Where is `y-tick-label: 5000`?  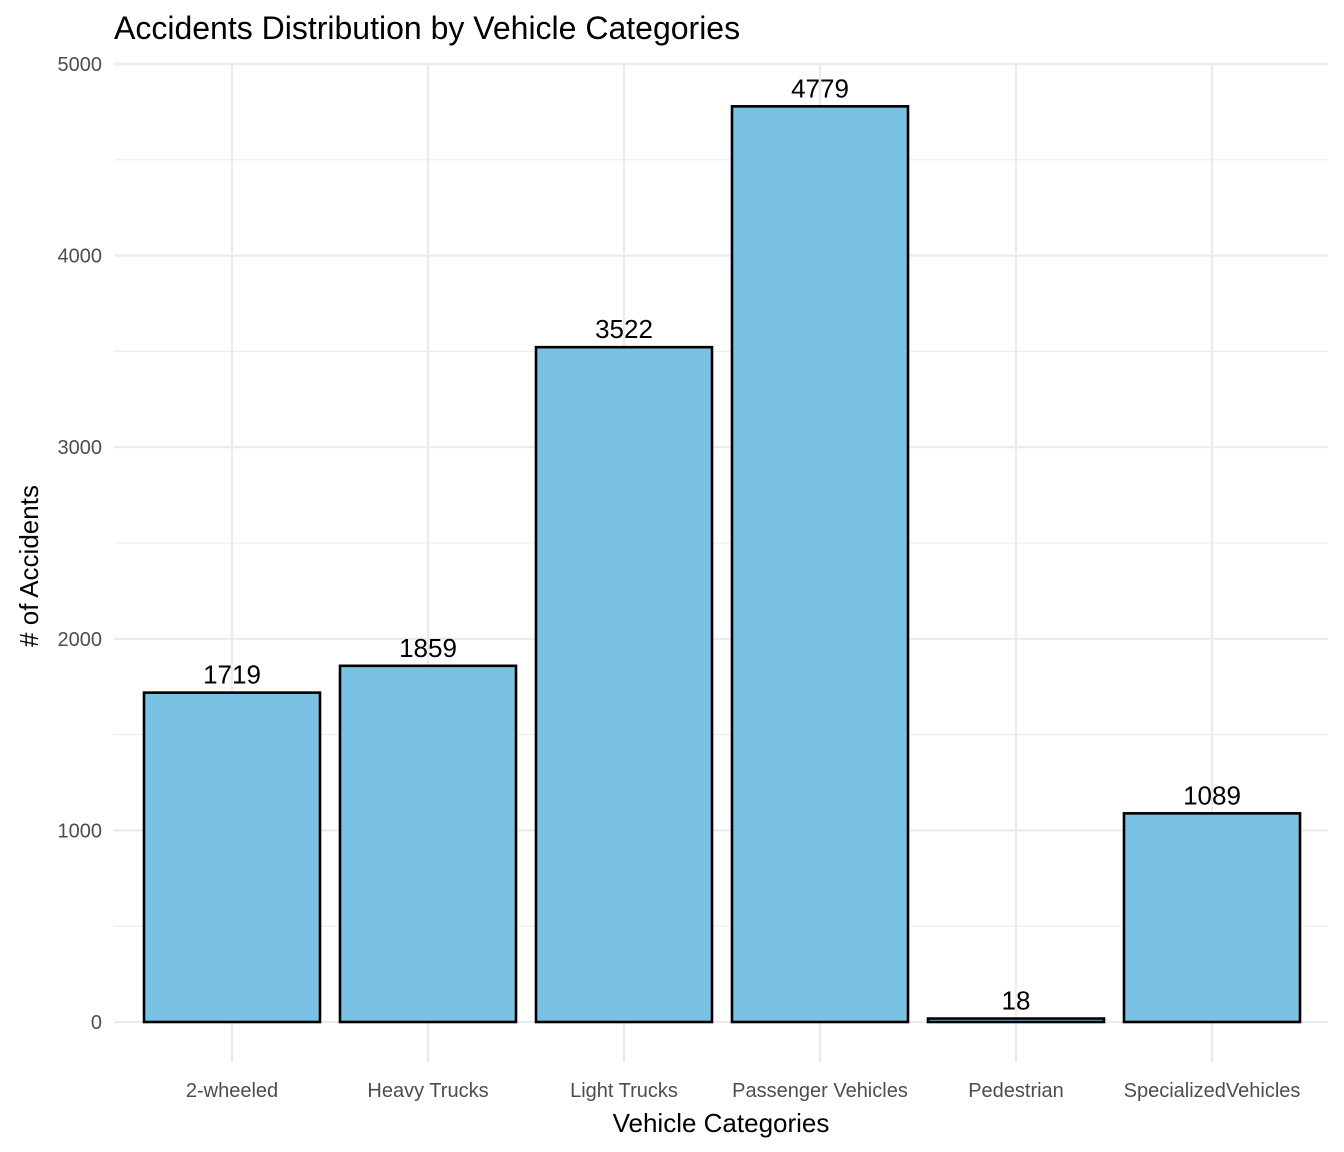
y-tick-label: 5000 is located at coordinates (80, 65).